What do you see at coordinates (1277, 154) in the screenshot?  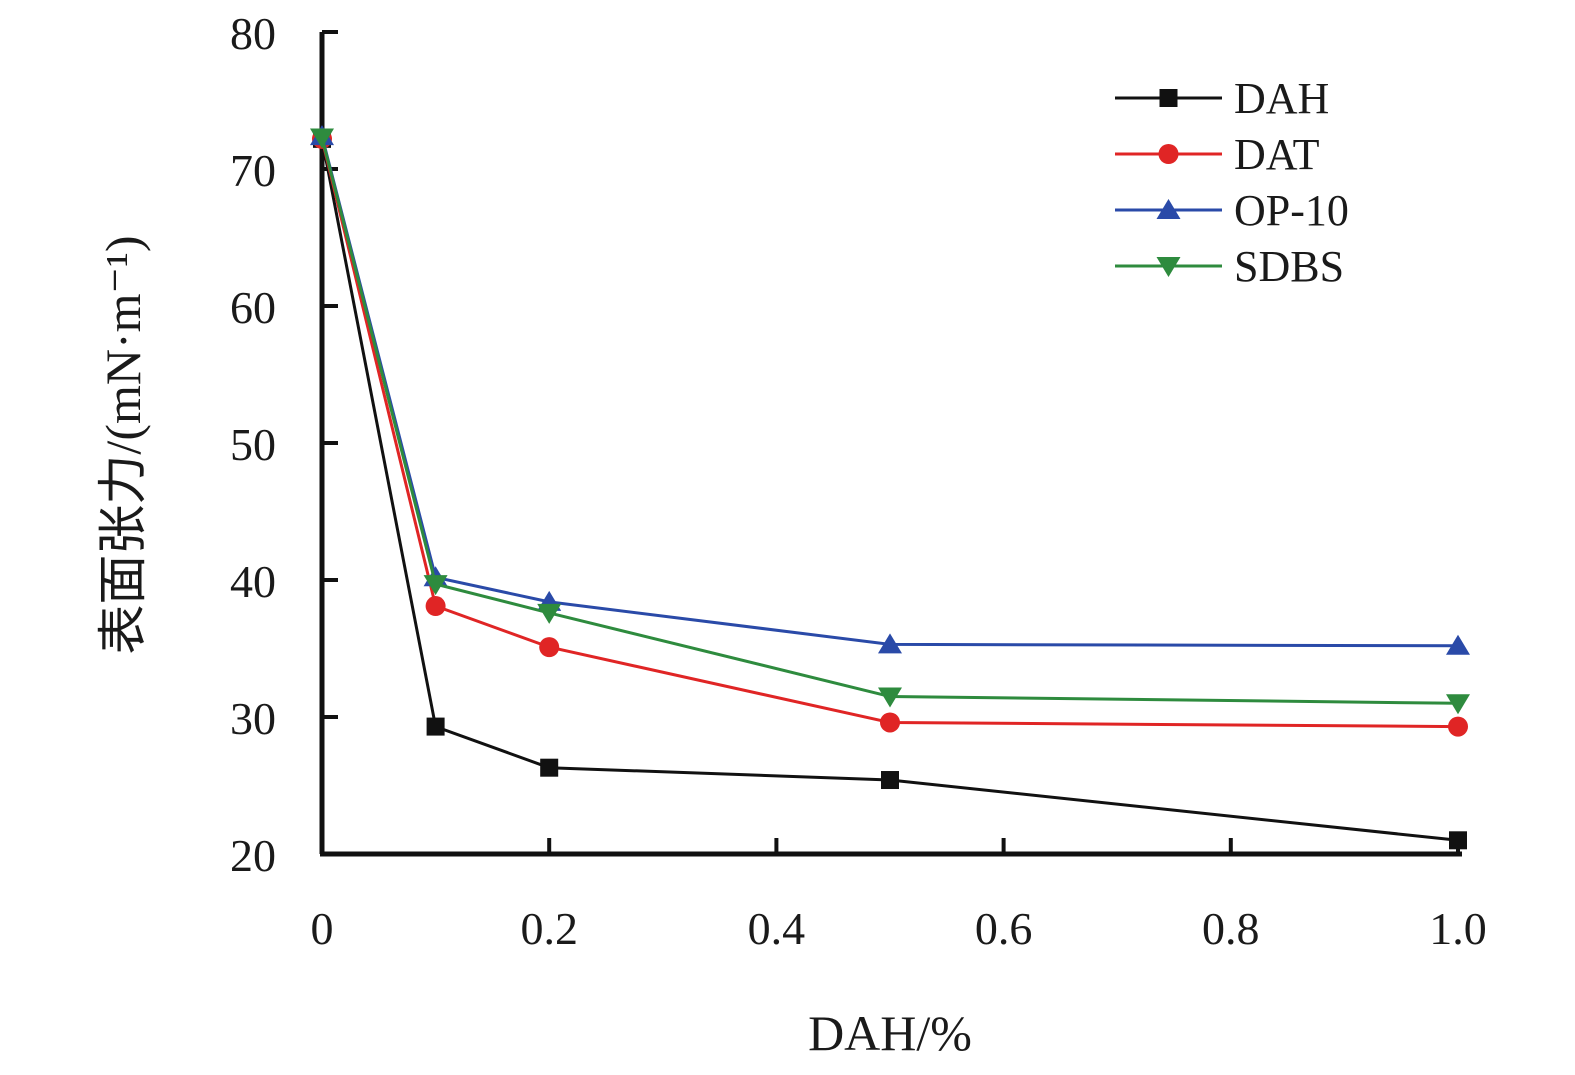 I see `legend-label: DAT` at bounding box center [1277, 154].